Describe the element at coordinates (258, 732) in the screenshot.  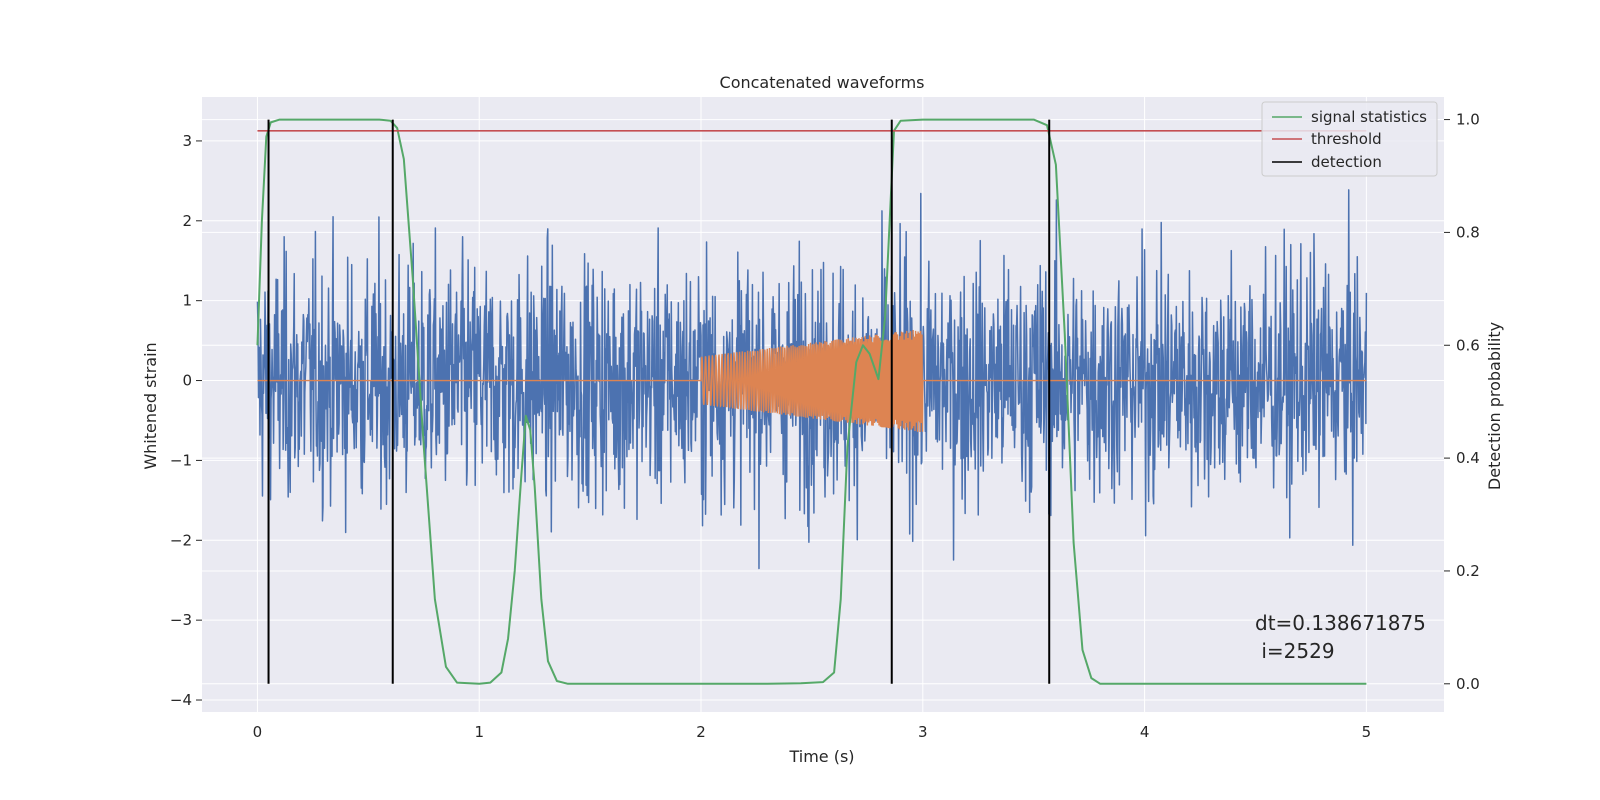
I see `x-tick-label: 0` at that location.